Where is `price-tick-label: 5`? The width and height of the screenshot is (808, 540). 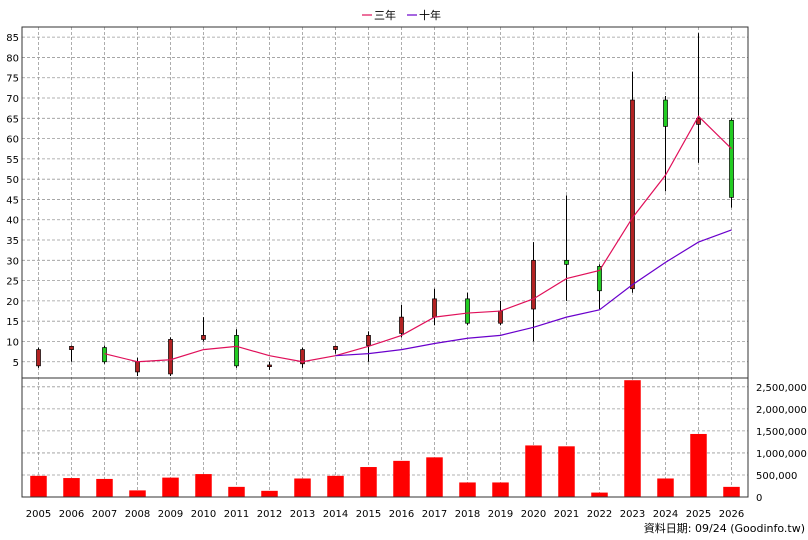 price-tick-label: 5 is located at coordinates (16, 363).